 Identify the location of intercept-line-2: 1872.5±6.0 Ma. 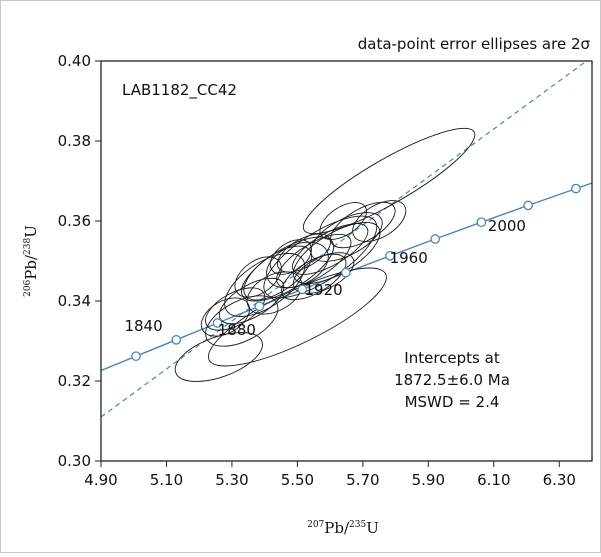
(452, 380).